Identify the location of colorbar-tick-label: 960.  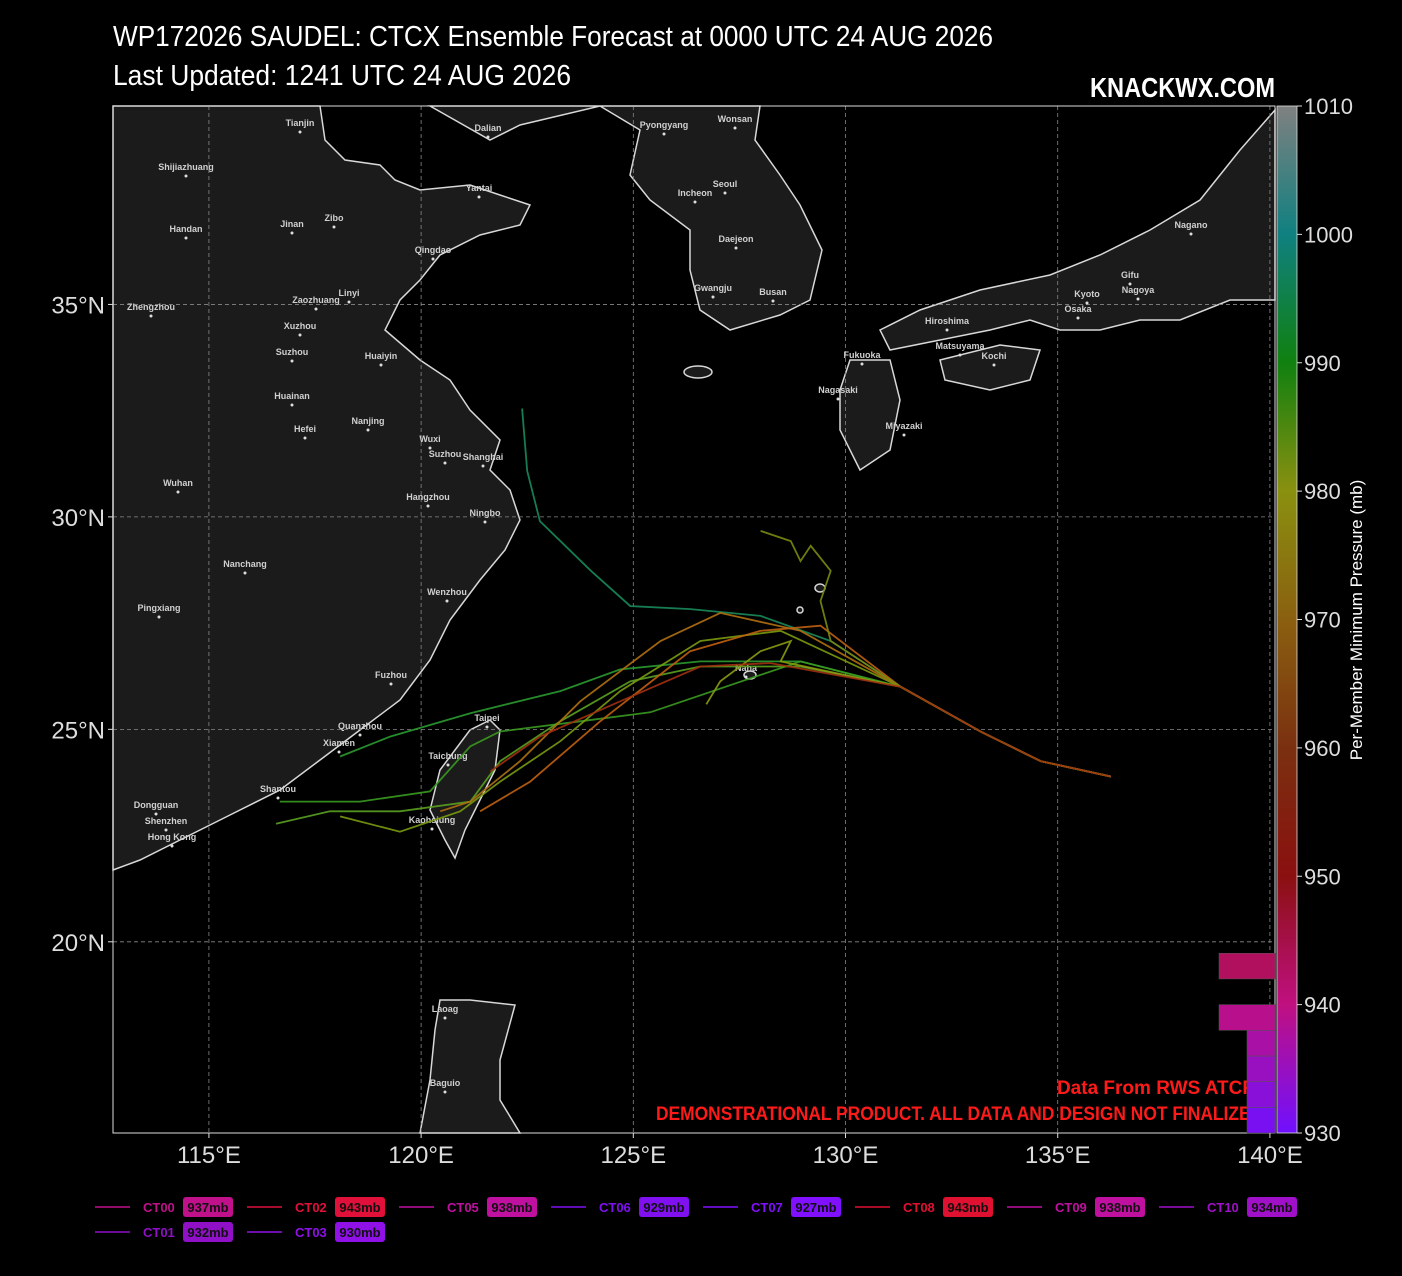
(1322, 748).